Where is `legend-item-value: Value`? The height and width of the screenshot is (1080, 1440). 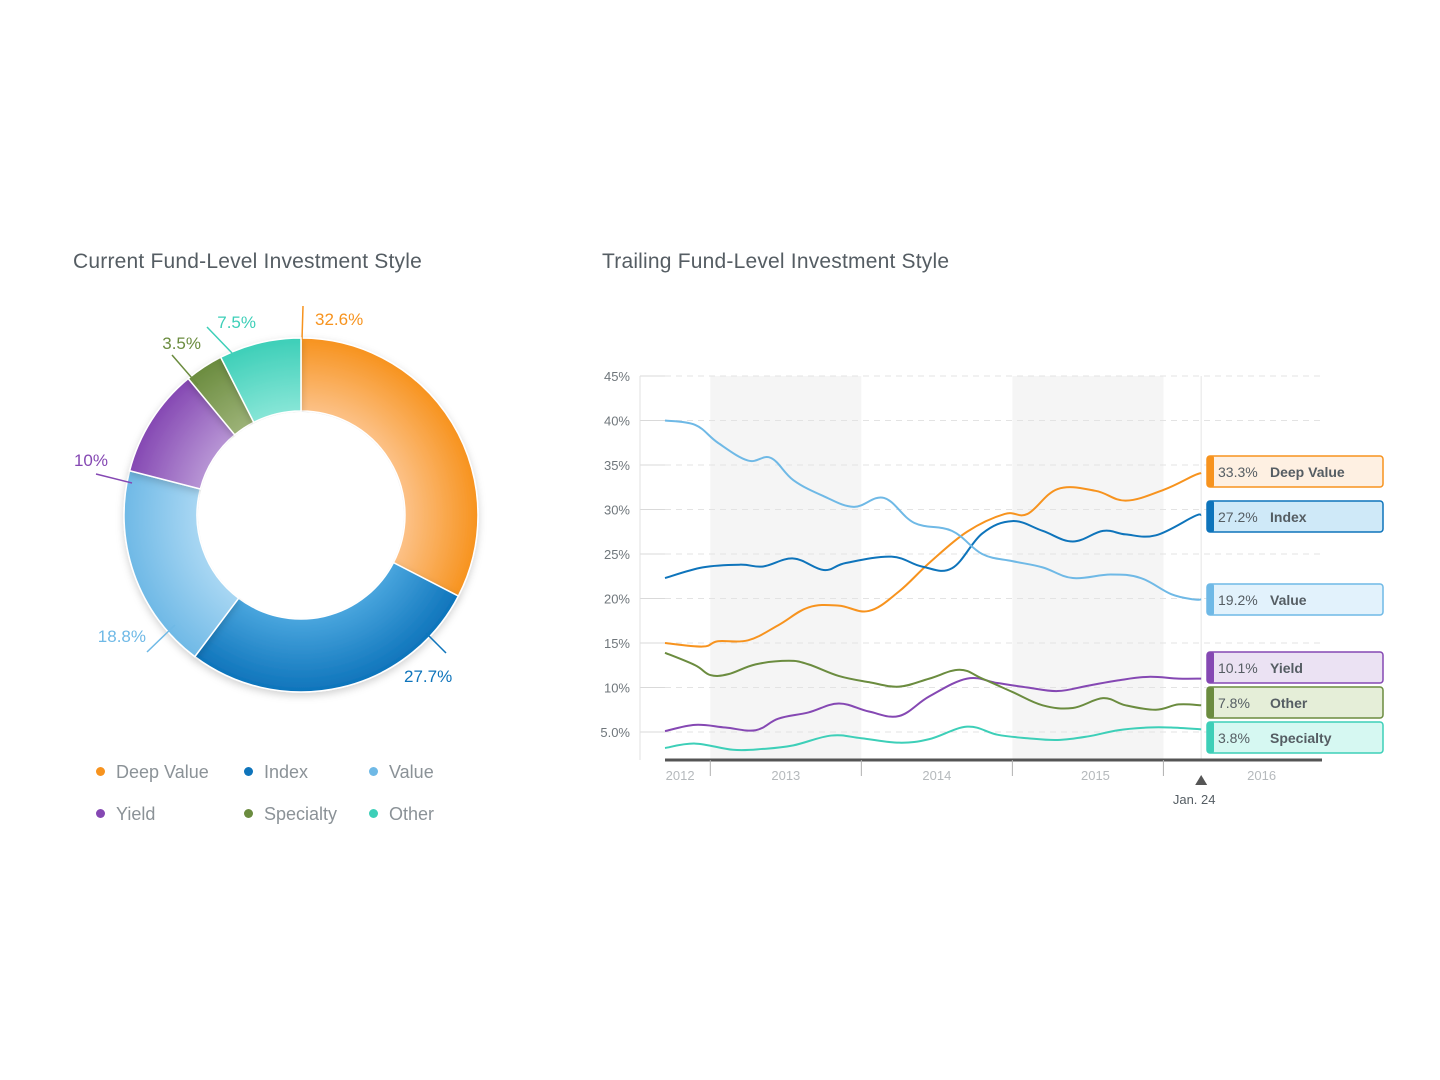 legend-item-value: Value is located at coordinates (401, 772).